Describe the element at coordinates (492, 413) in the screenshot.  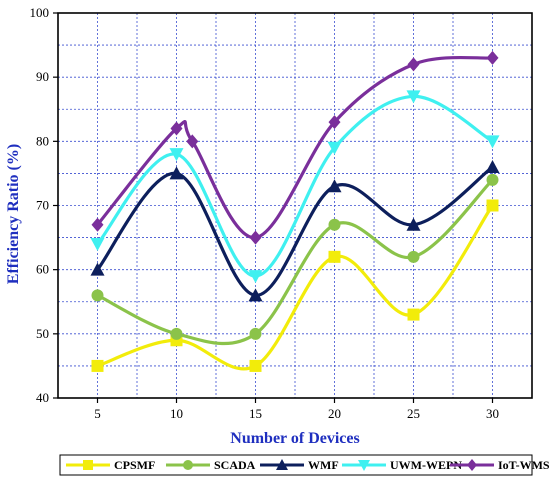
I see `x-tick-label: 30` at that location.